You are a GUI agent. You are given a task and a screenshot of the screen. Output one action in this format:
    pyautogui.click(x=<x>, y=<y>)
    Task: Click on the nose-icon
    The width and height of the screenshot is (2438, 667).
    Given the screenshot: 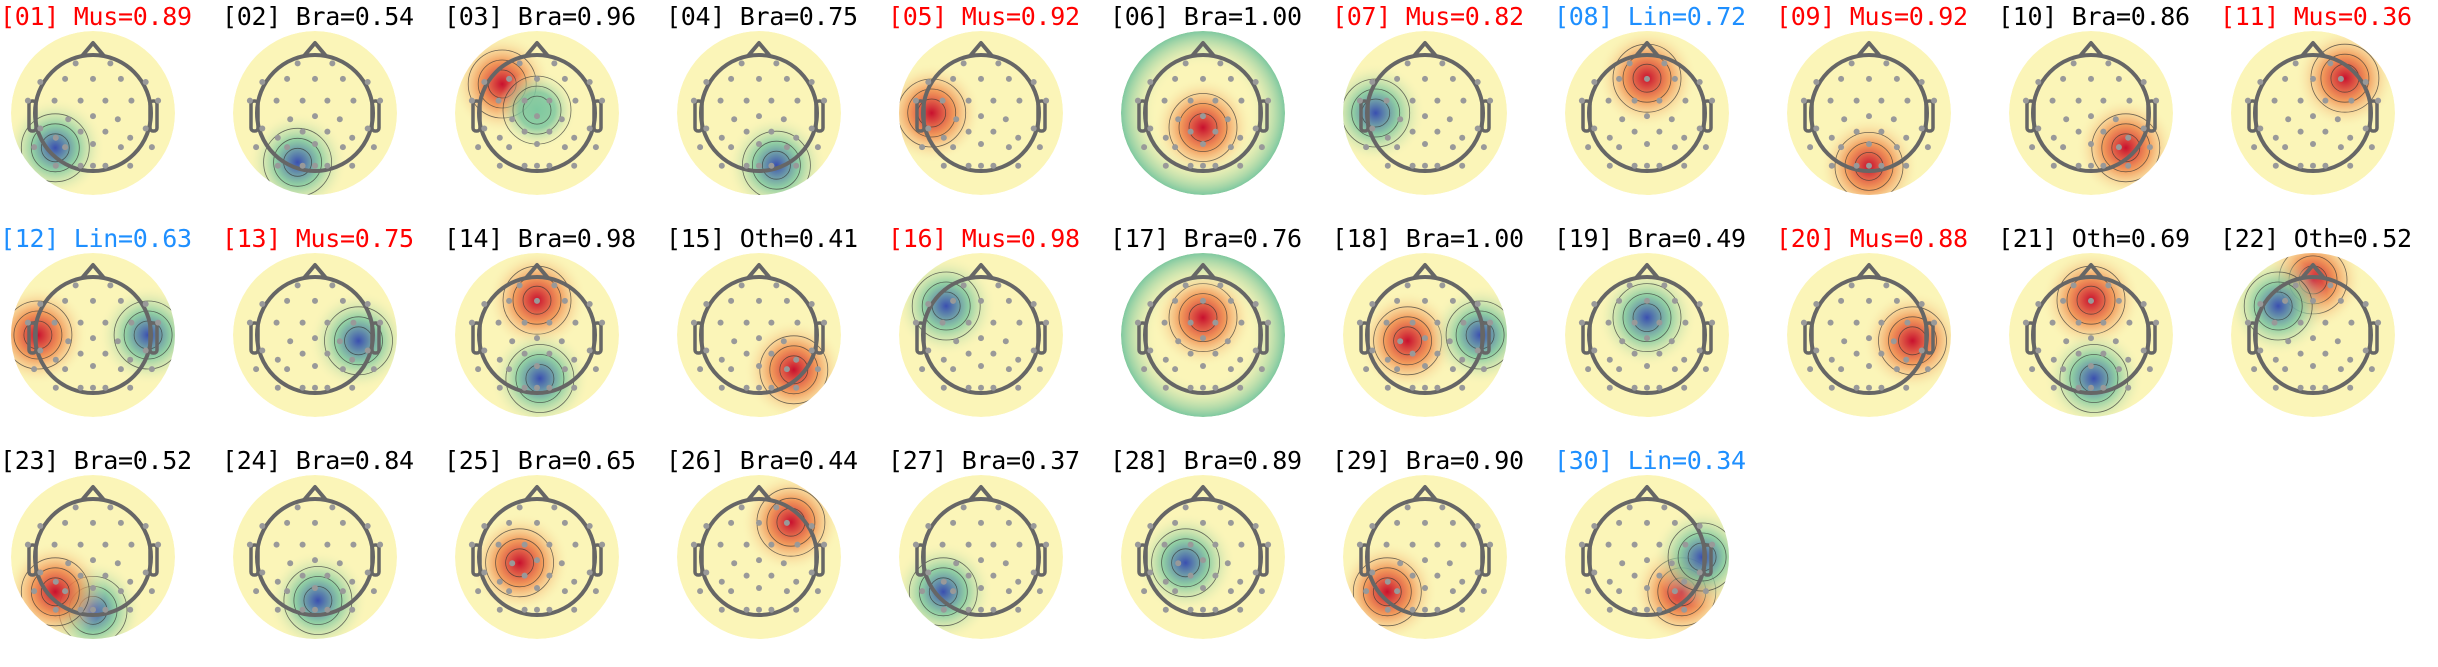 What is the action you would take?
    pyautogui.click(x=759, y=49)
    